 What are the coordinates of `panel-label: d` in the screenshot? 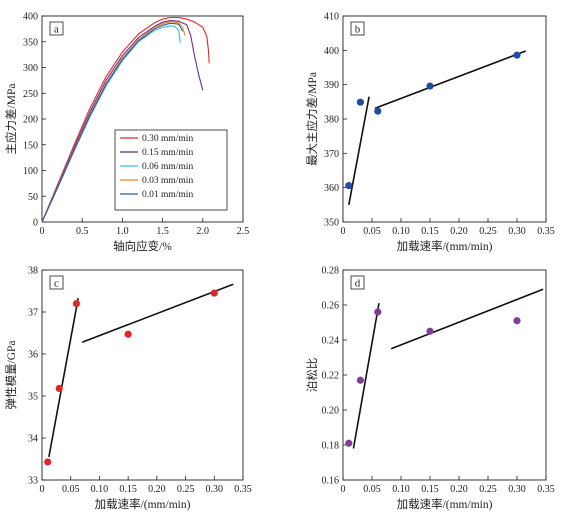 It's located at (358, 284).